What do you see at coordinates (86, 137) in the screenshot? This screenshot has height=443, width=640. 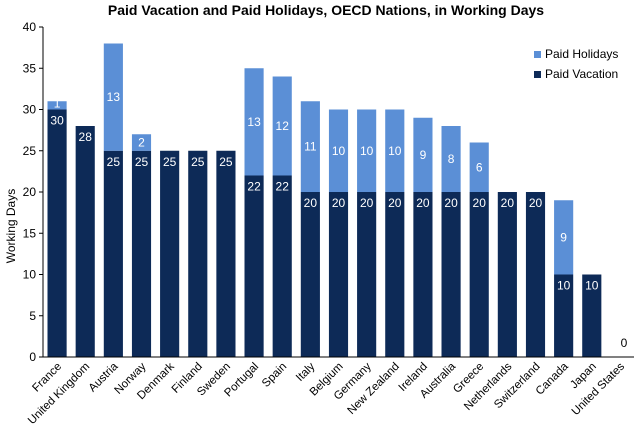 I see `data-label-paid-vacation: 28` at bounding box center [86, 137].